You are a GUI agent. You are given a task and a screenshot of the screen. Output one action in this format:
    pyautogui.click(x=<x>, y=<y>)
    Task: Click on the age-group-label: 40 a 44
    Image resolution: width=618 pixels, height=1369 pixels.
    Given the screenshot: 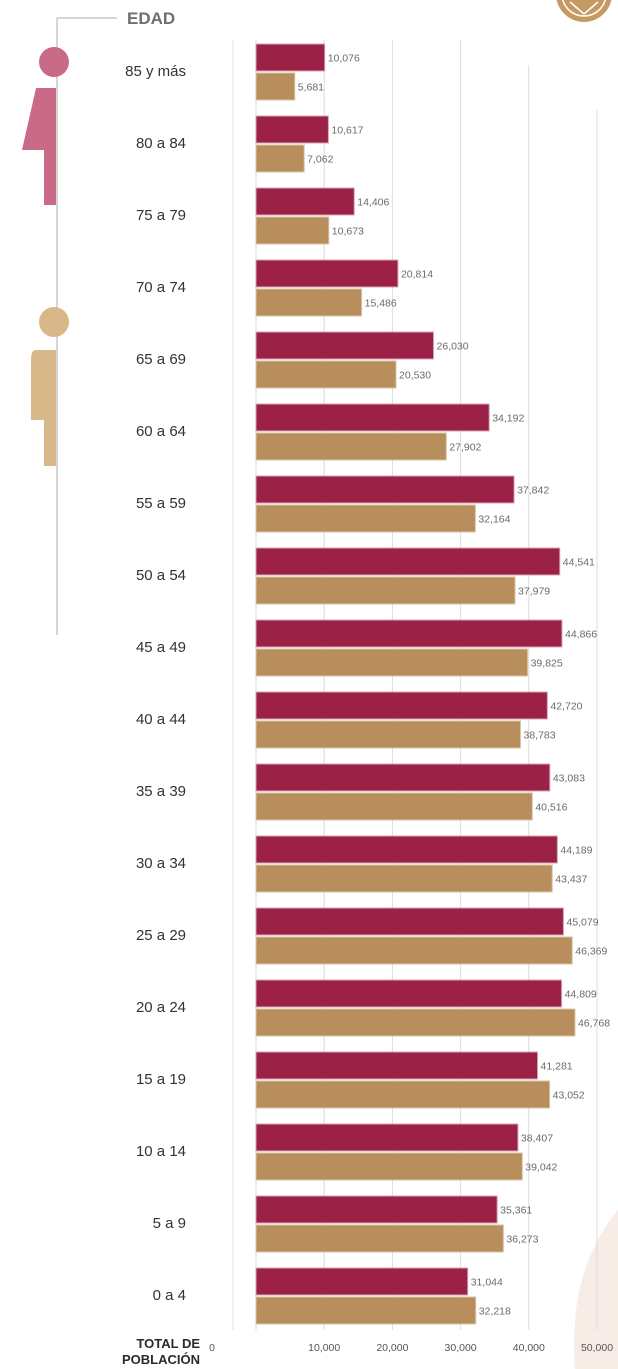 What is the action you would take?
    pyautogui.click(x=161, y=719)
    